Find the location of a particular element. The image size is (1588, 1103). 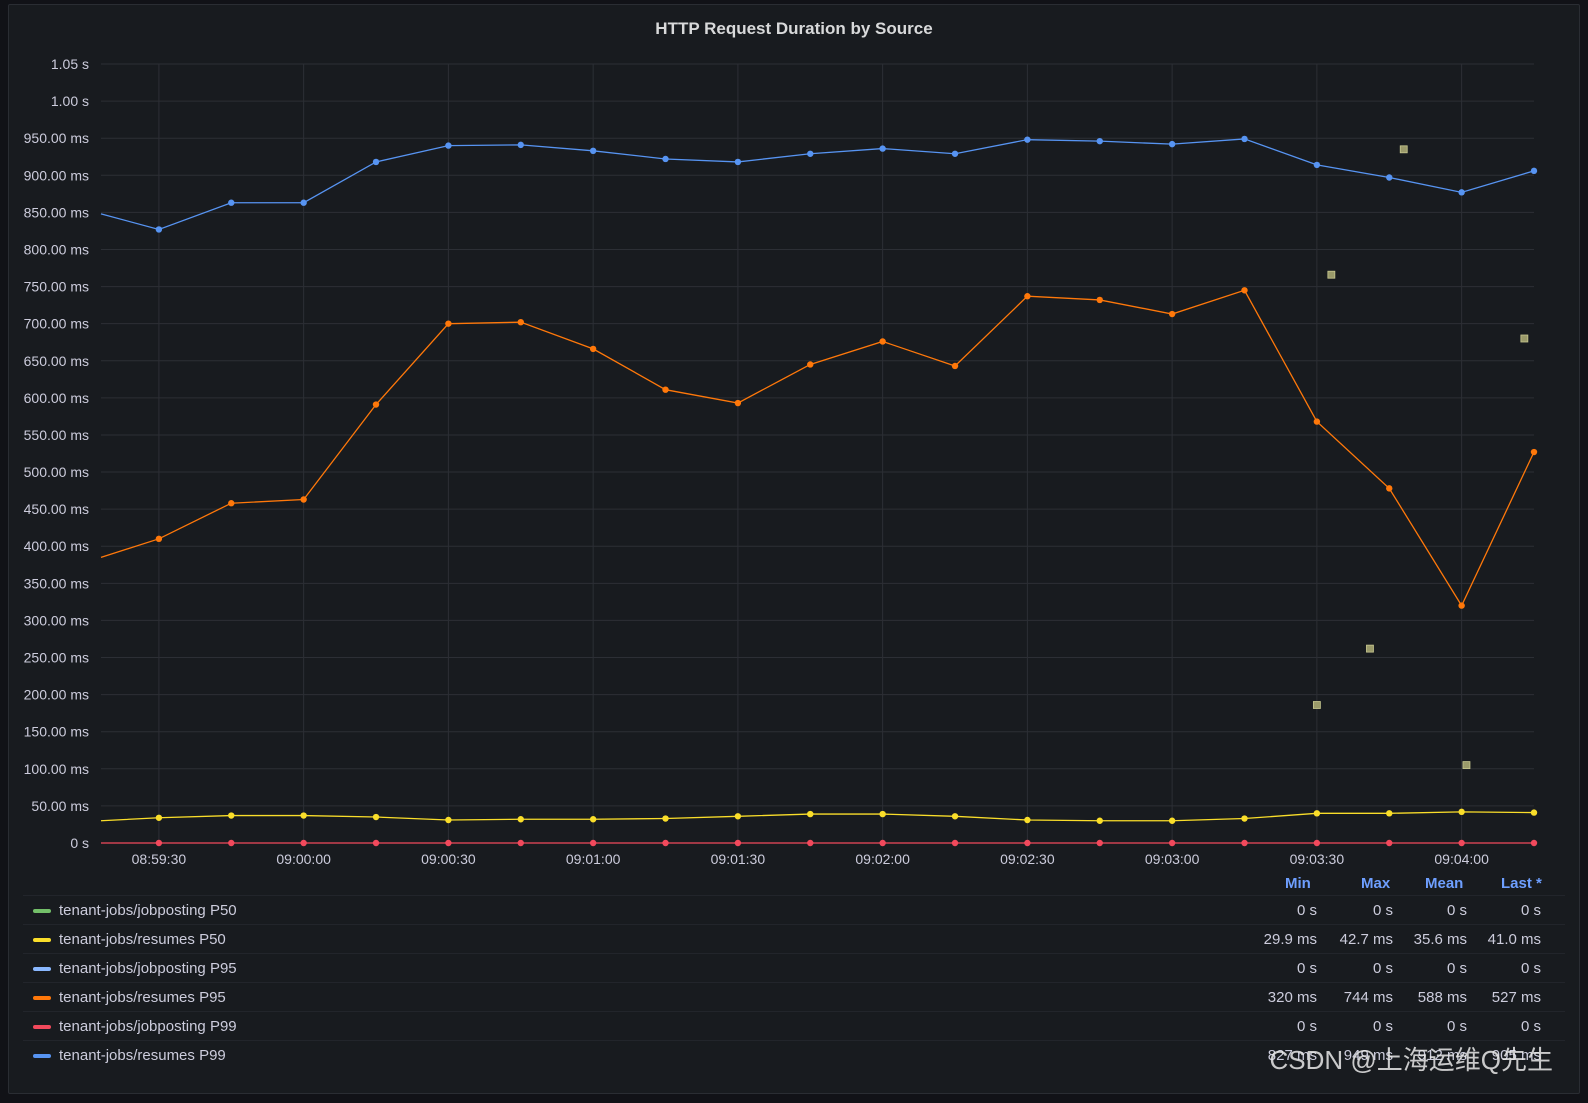

legend-series-name: tenant-jobs/resumes P99 is located at coordinates (142, 1055).